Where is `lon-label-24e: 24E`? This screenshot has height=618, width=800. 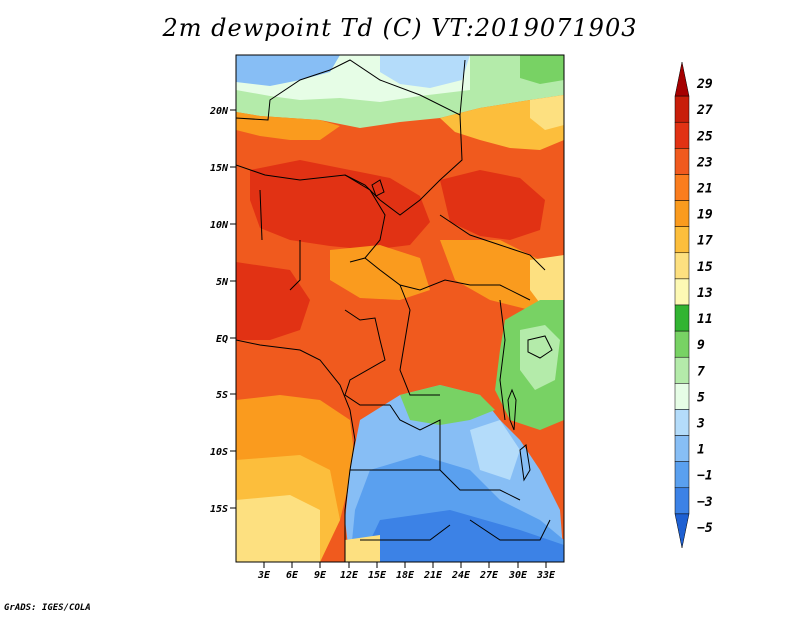
lon-label-24e: 24E is located at coordinates (461, 575).